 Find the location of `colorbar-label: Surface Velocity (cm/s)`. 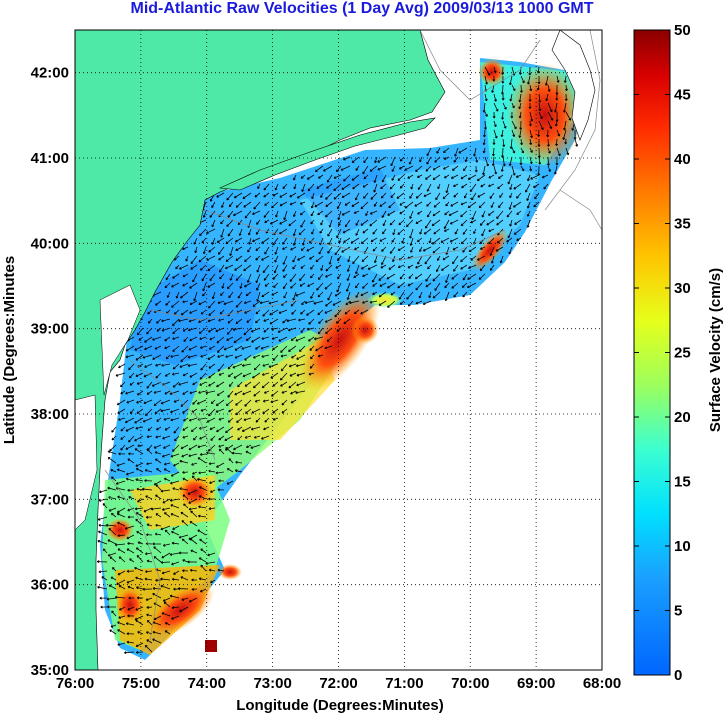

colorbar-label: Surface Velocity (cm/s) is located at coordinates (715, 350).